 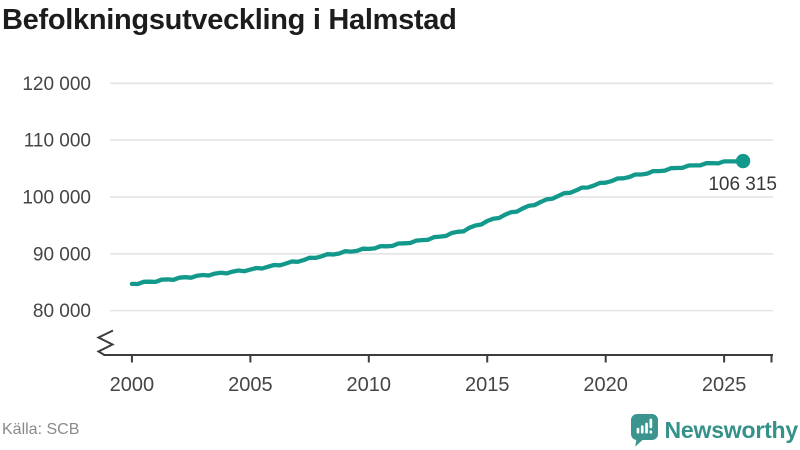 I want to click on x-tick-label: 2010, so click(x=369, y=385).